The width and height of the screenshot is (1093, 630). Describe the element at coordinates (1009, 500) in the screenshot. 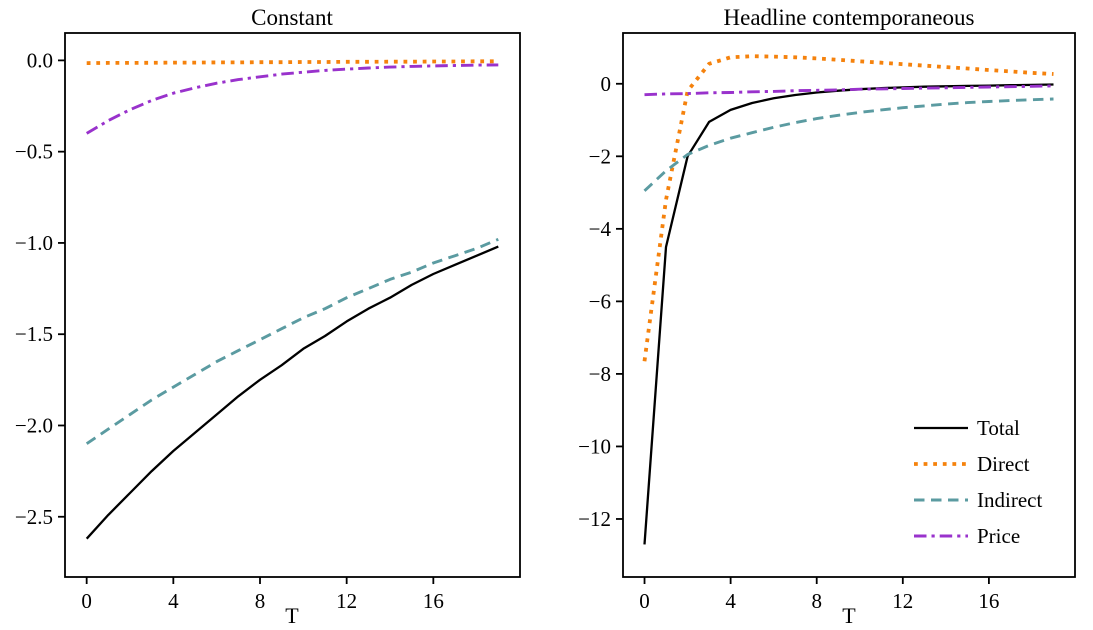

I see `legend-label-indirect: Indirect` at that location.